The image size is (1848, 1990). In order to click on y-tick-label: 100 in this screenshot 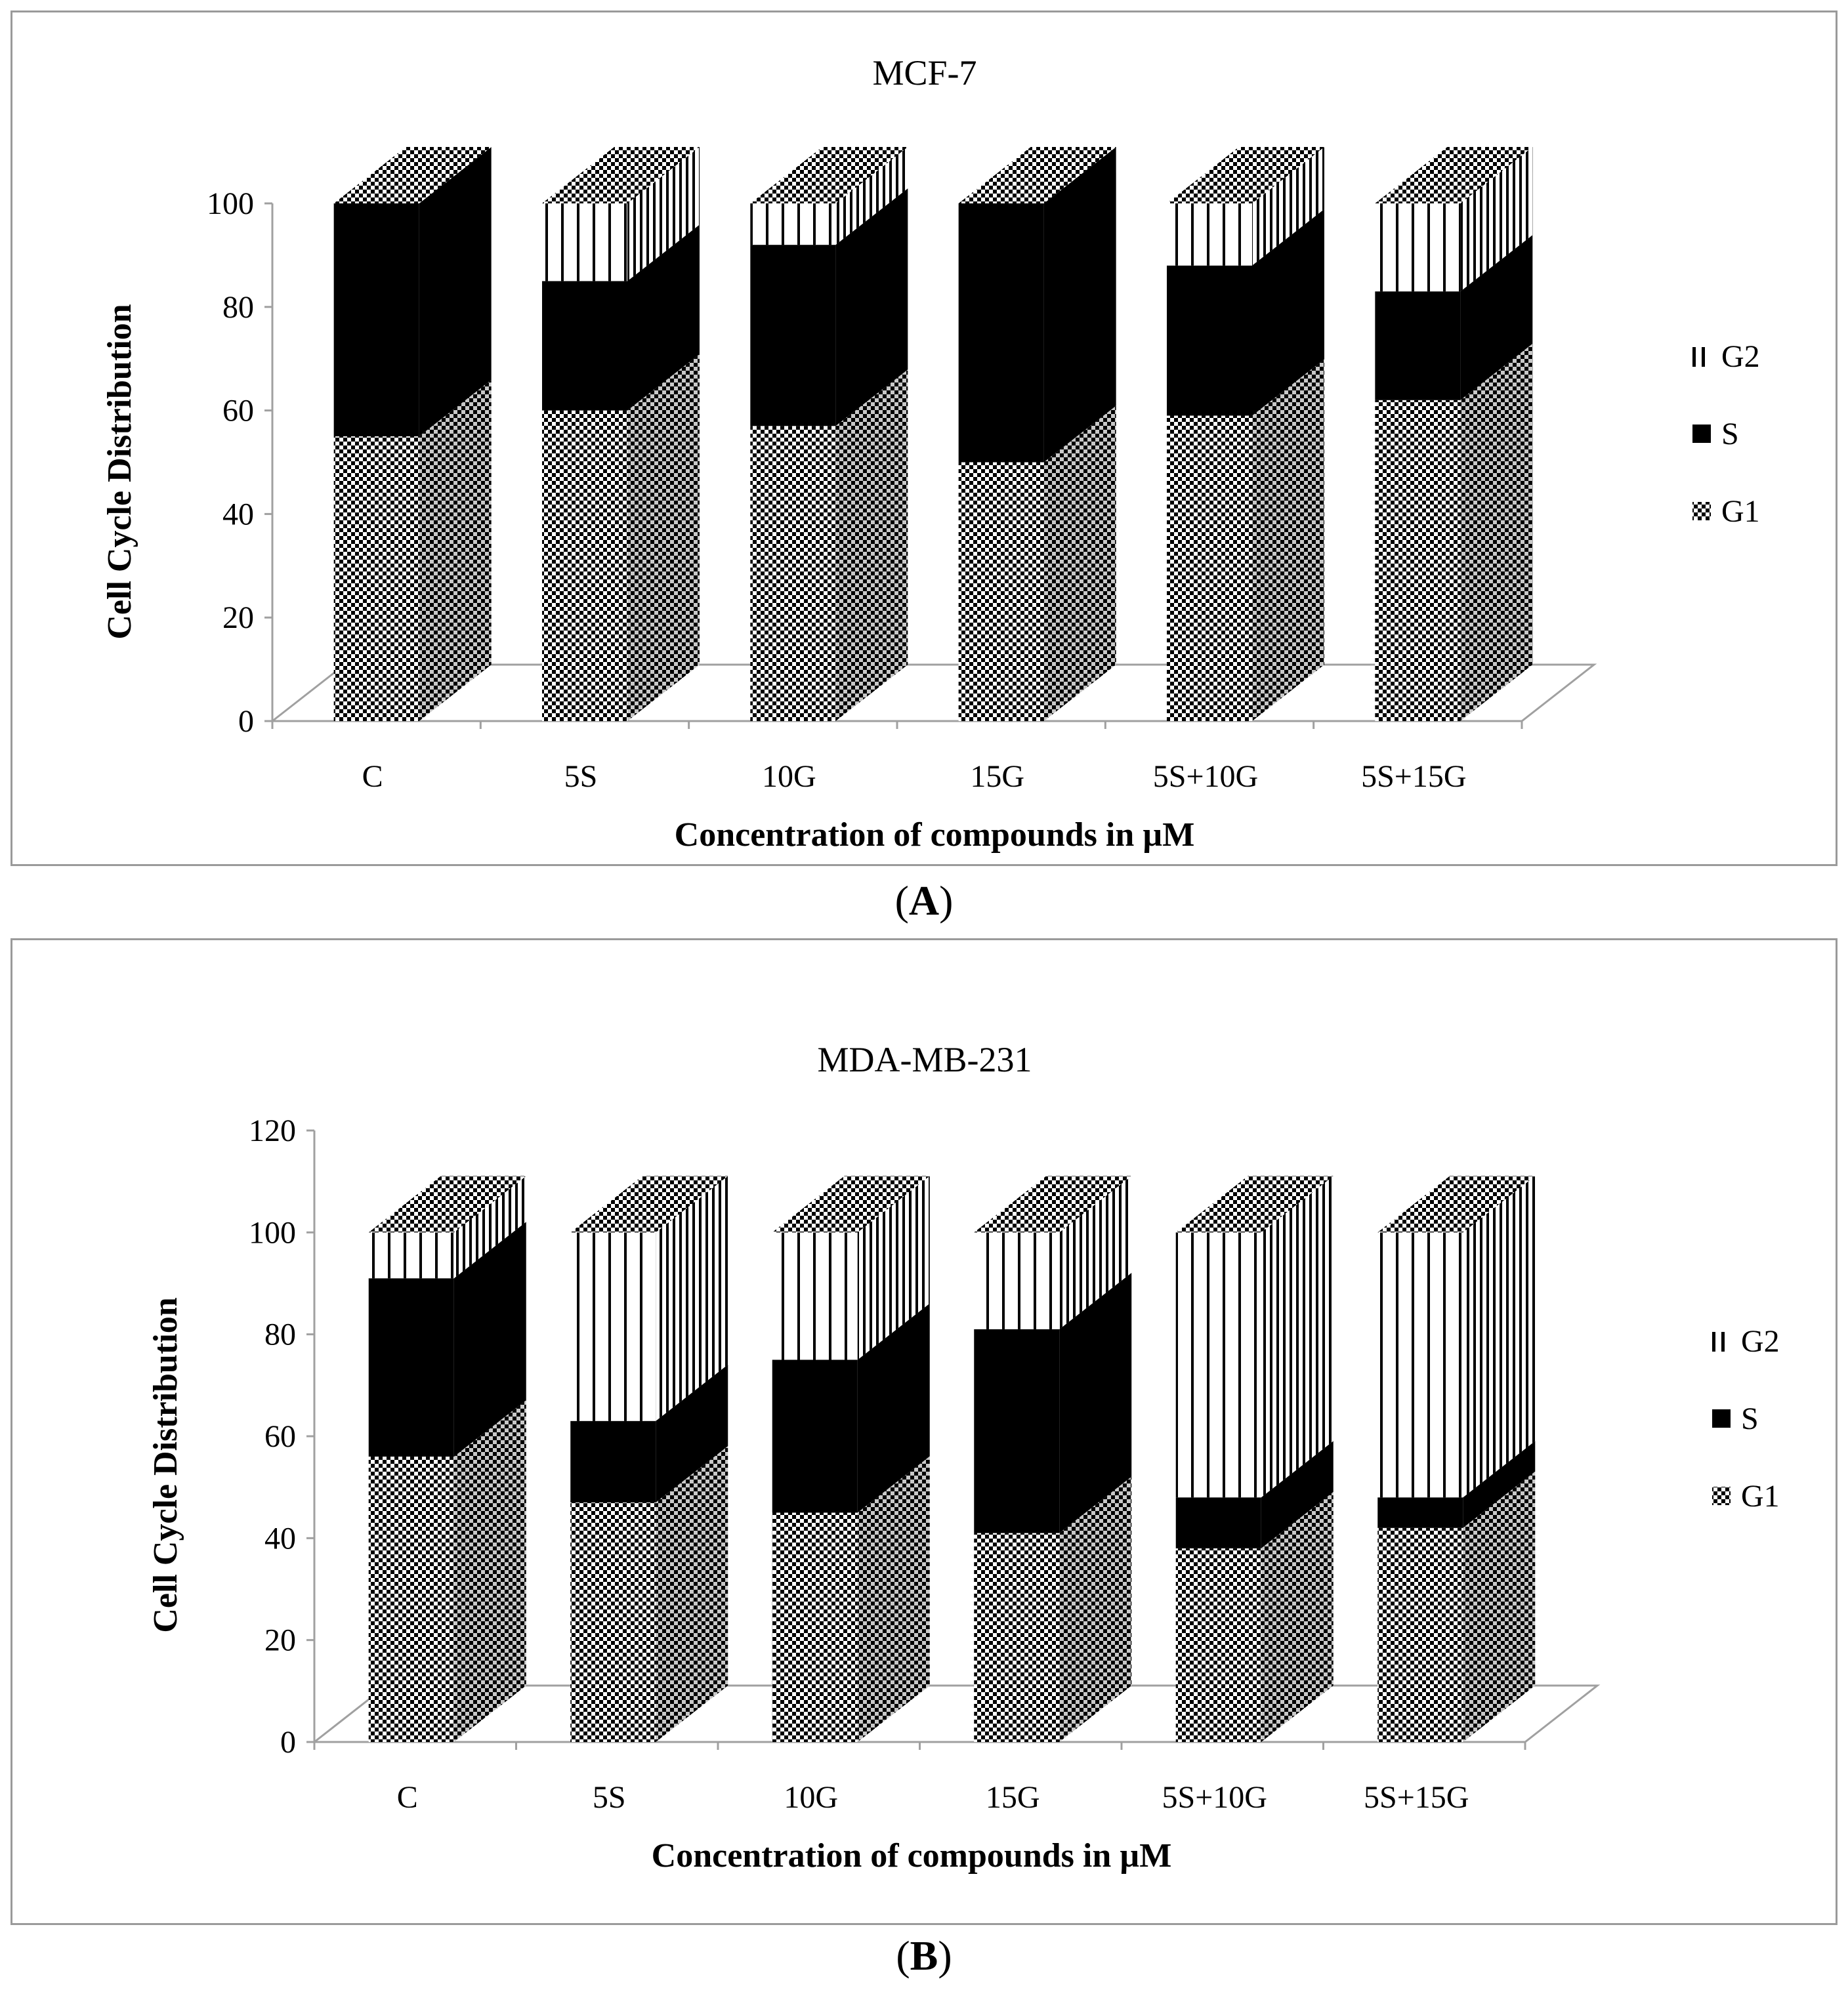, I will do `click(272, 1232)`.